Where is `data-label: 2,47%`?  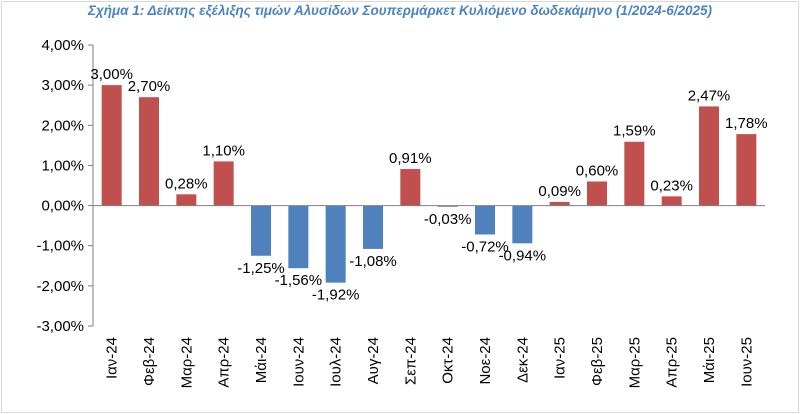 data-label: 2,47% is located at coordinates (709, 95).